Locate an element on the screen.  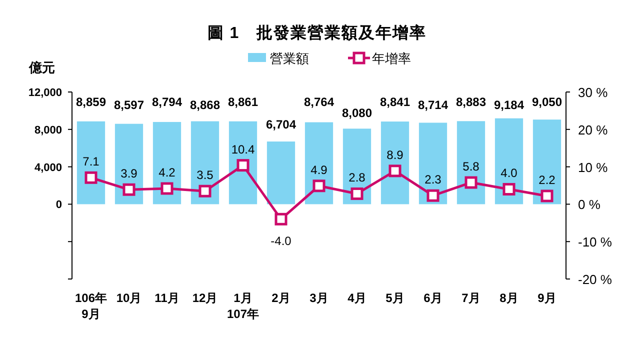
x-tick-label: 4月 is located at coordinates (357, 298).